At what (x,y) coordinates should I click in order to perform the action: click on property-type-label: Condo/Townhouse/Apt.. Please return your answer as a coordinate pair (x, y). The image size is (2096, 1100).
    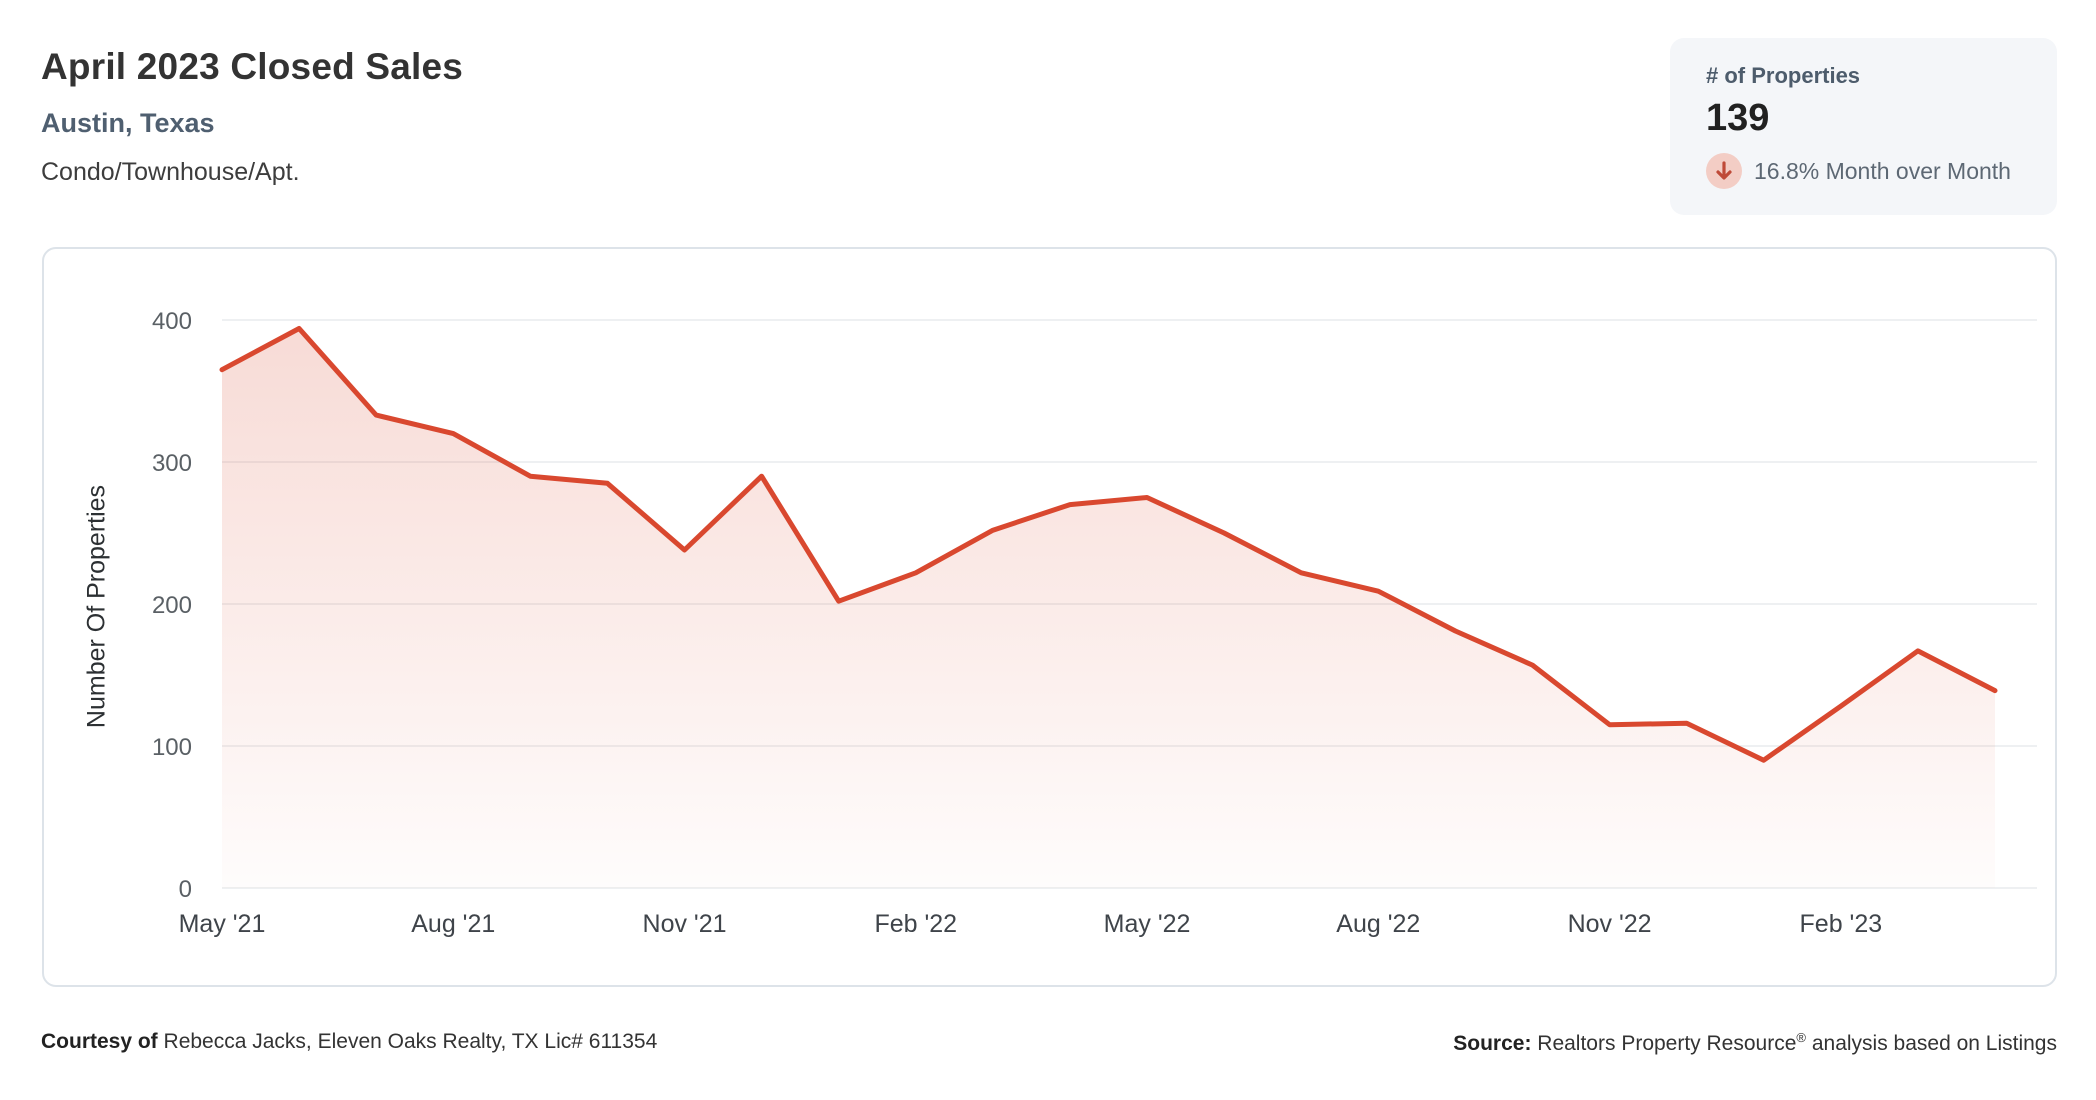
    Looking at the image, I should click on (170, 172).